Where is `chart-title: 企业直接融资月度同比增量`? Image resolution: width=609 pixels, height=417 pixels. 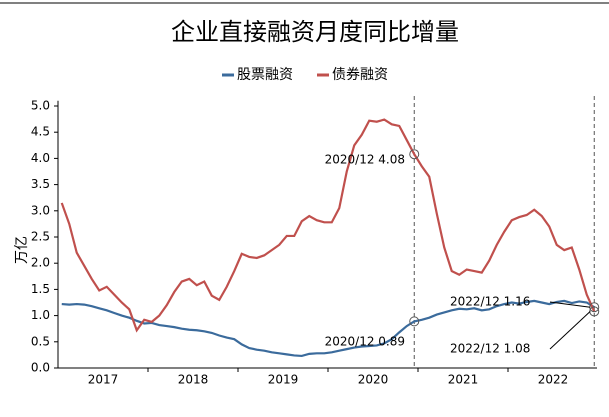 chart-title: 企业直接融资月度同比增量 is located at coordinates (315, 32).